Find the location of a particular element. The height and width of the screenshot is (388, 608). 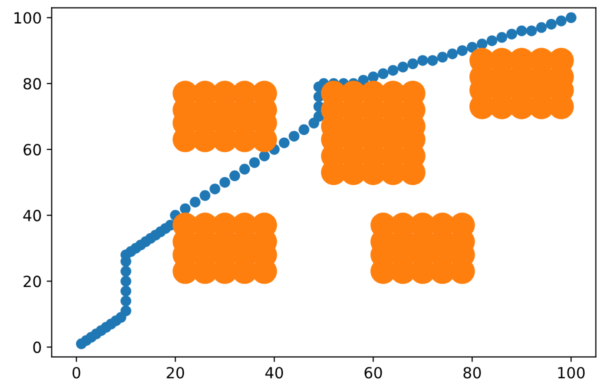

x-tick-label: 20 is located at coordinates (175, 372).